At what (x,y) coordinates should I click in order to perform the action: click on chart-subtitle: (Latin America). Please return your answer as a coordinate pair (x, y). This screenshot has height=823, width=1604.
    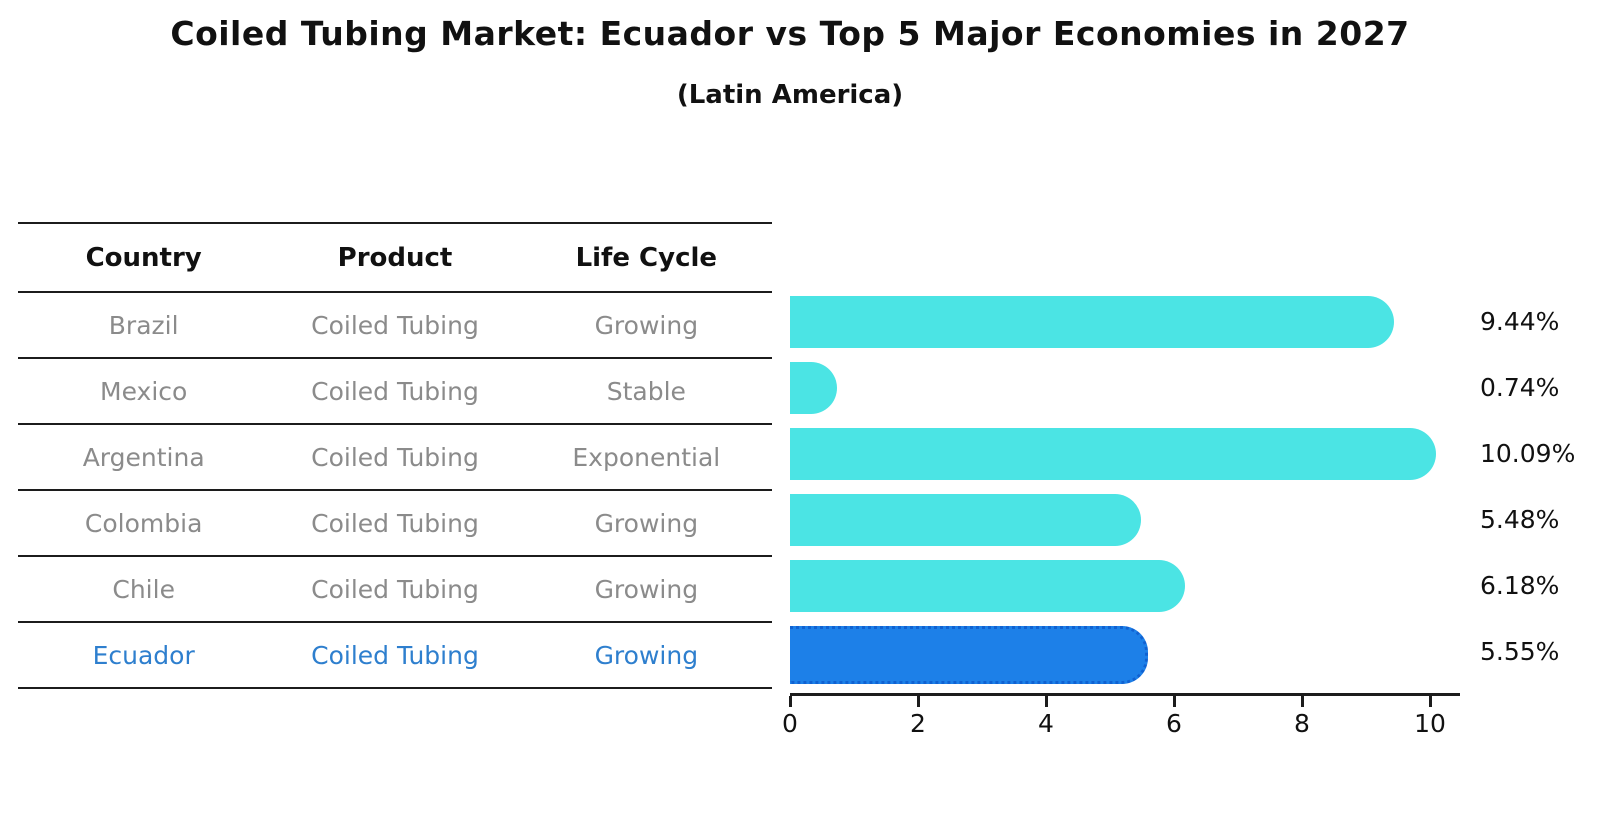
    Looking at the image, I should click on (790, 95).